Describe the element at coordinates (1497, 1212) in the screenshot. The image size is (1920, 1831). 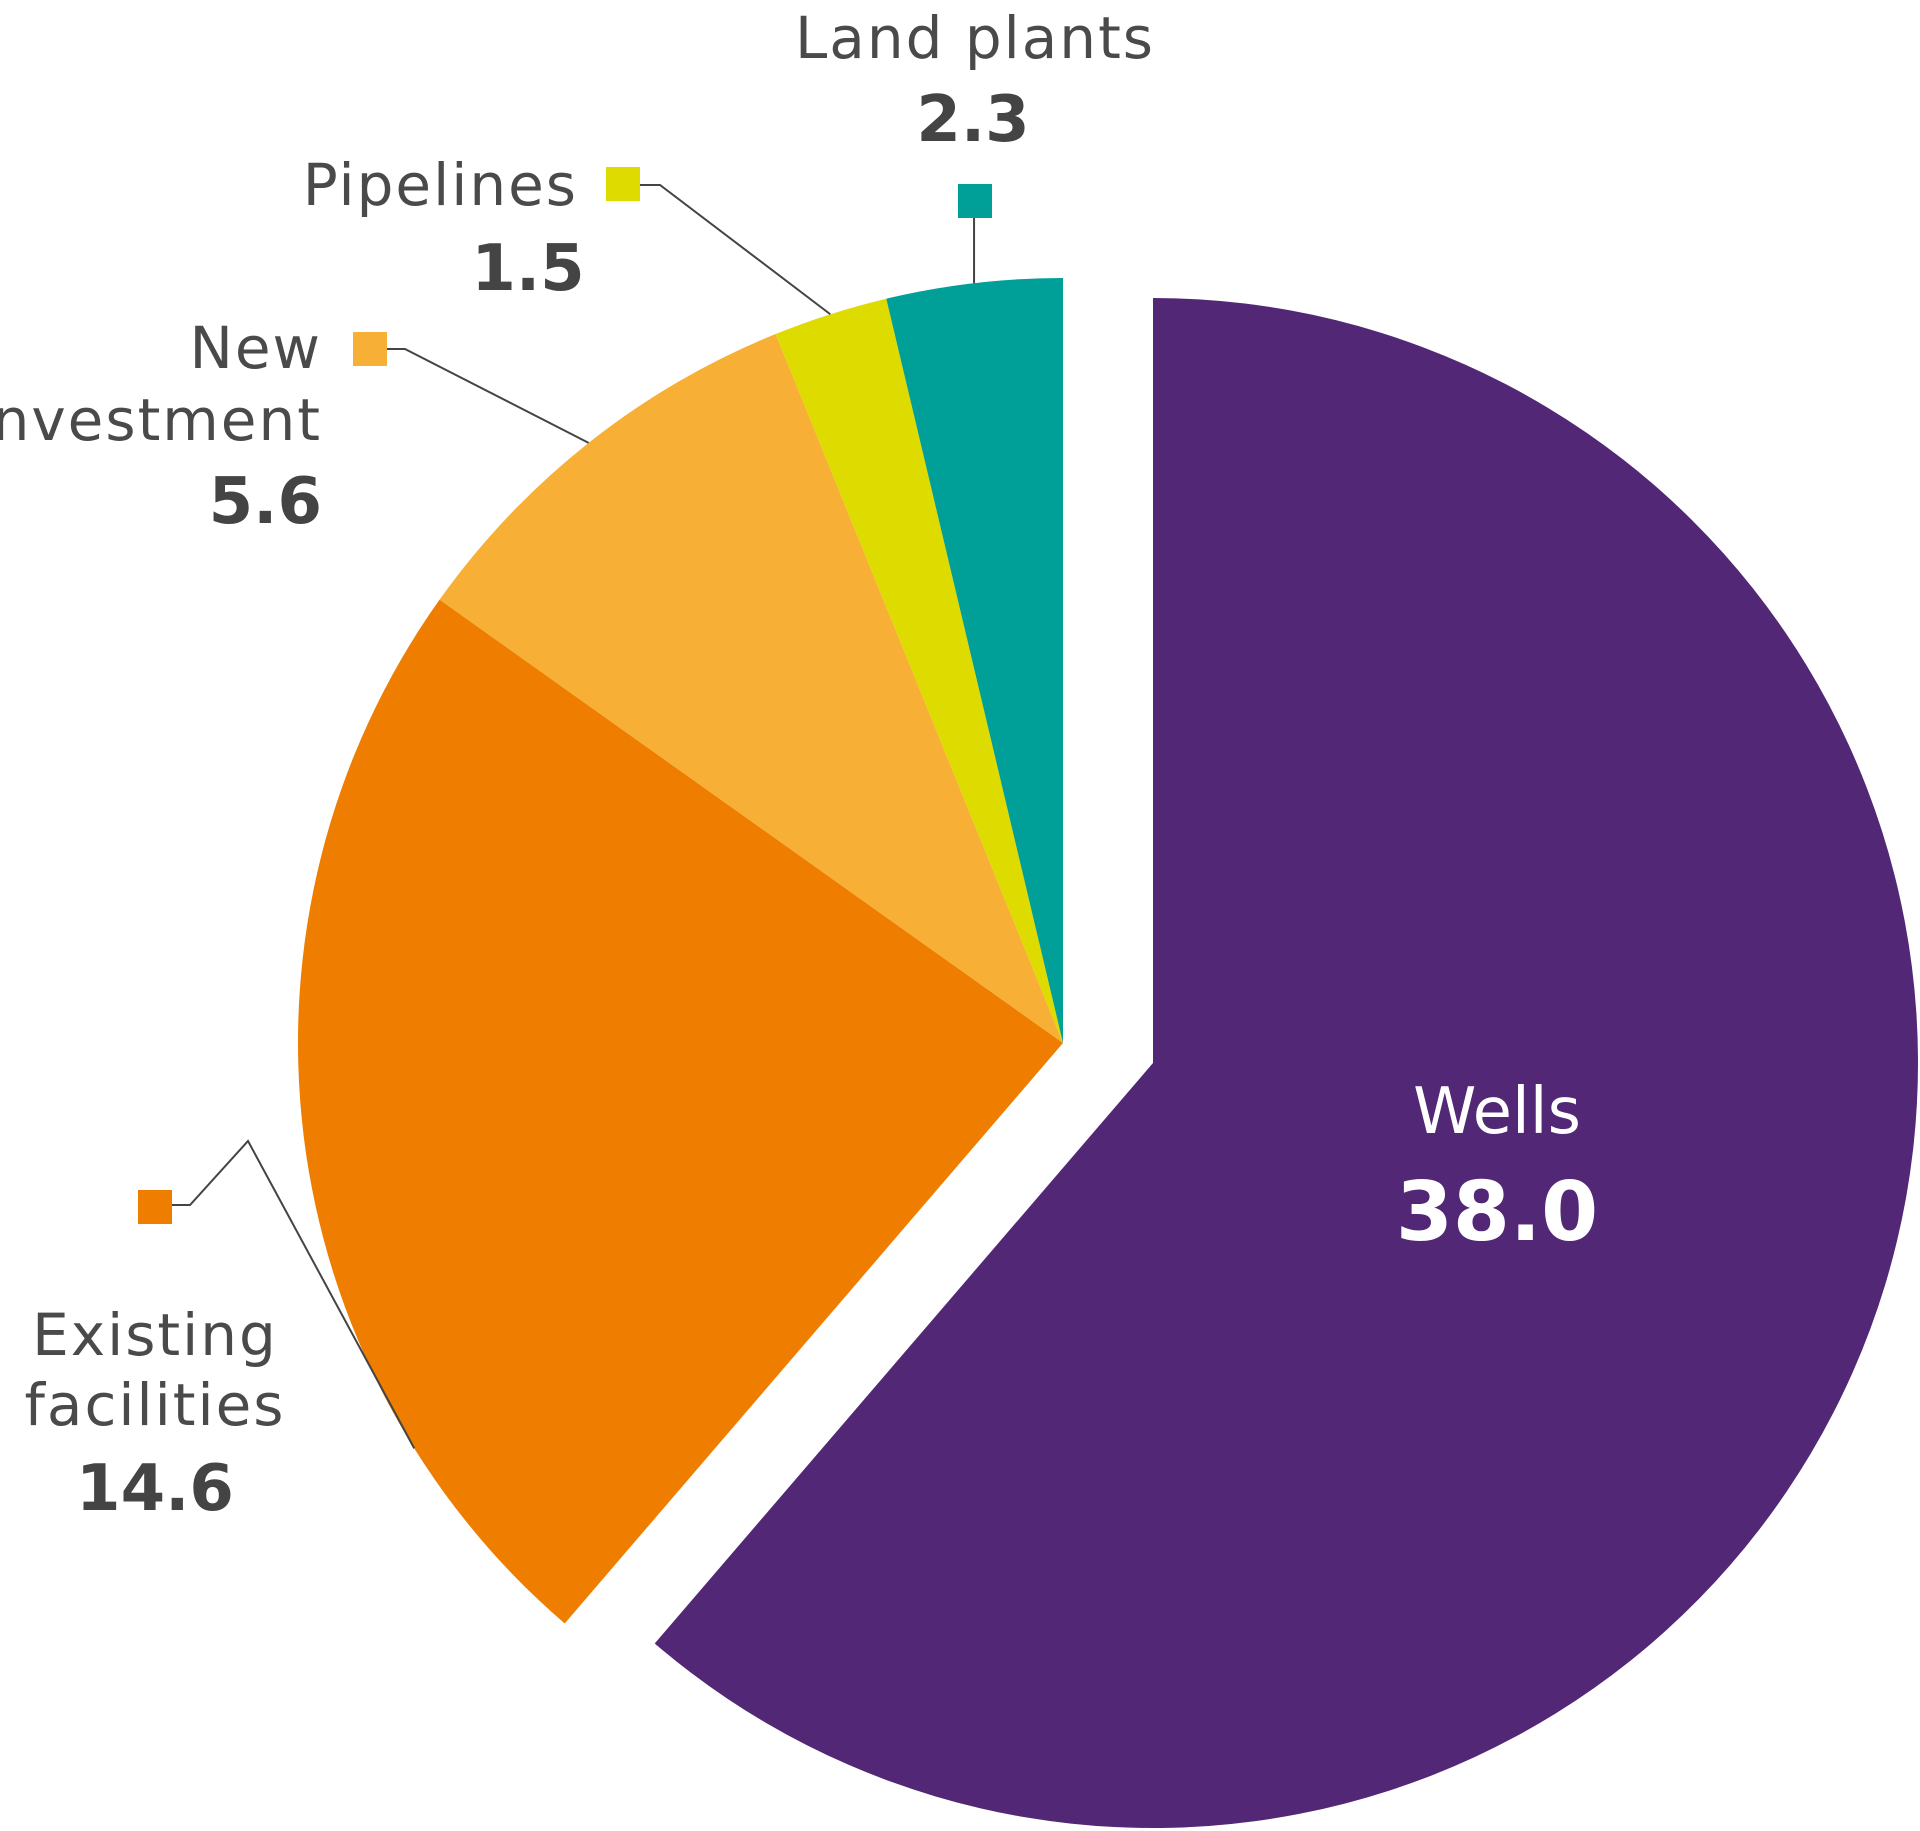
I see `slice-value-wells: 38.0` at that location.